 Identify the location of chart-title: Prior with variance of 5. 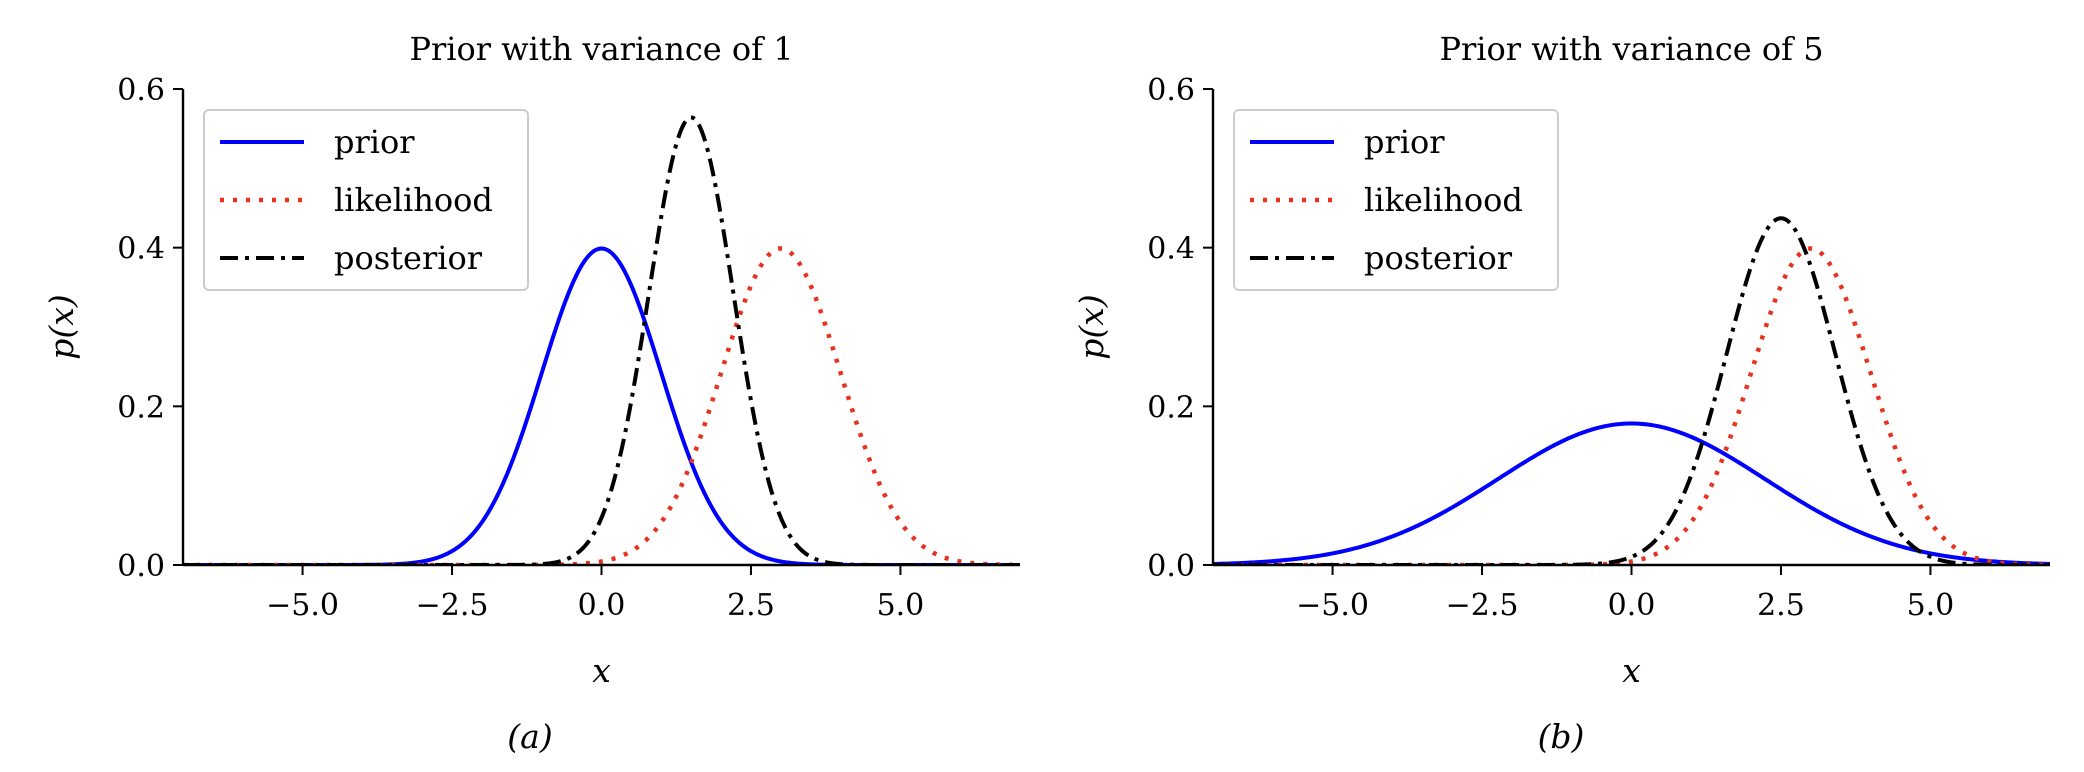
(1631, 49).